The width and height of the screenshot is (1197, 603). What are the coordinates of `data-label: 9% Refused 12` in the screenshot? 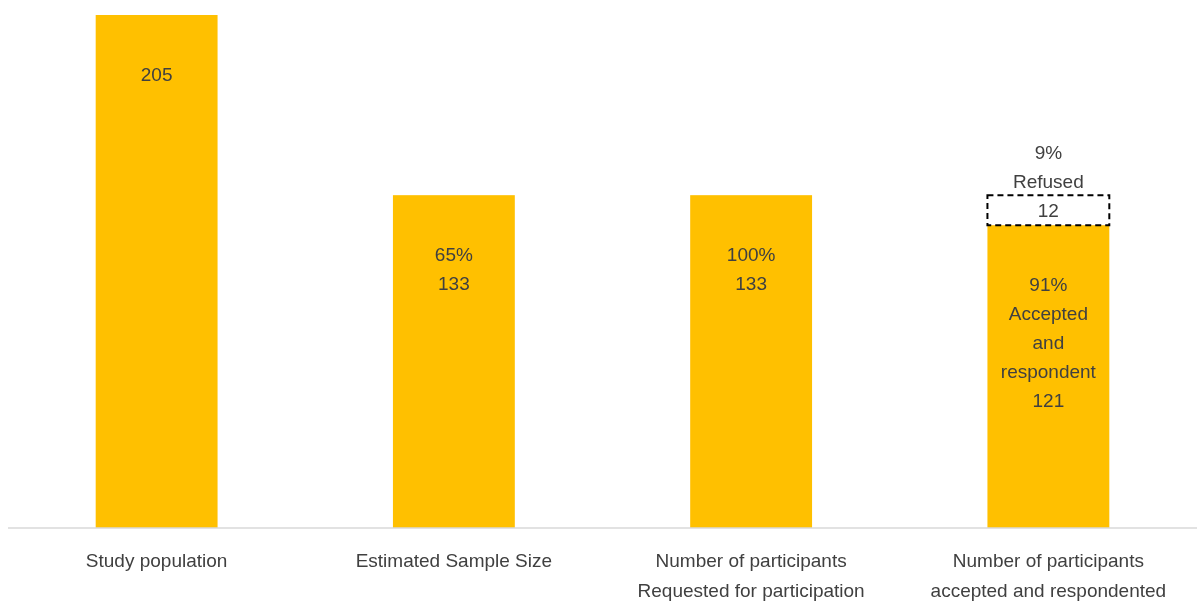 It's located at (1048, 182).